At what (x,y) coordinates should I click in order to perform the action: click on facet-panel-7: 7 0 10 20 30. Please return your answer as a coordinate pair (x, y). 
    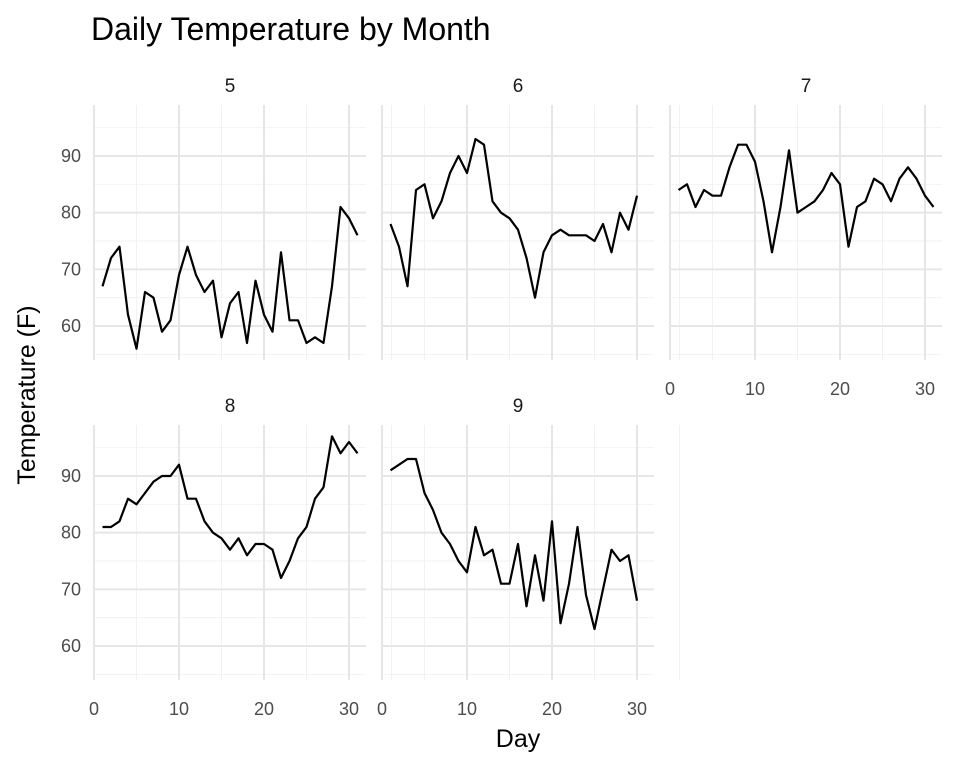
    Looking at the image, I should click on (803, 237).